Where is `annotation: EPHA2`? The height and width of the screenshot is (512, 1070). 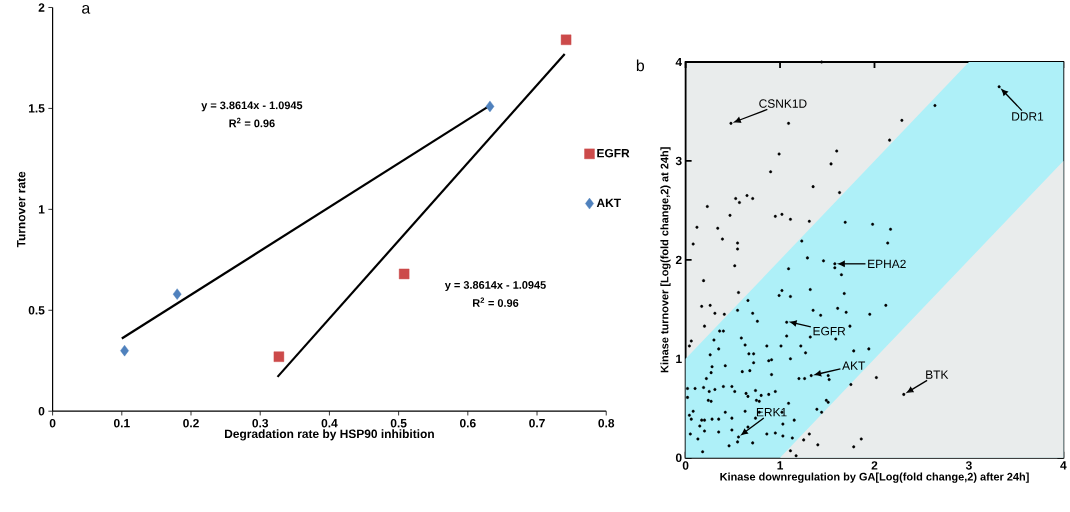
annotation: EPHA2 is located at coordinates (887, 263).